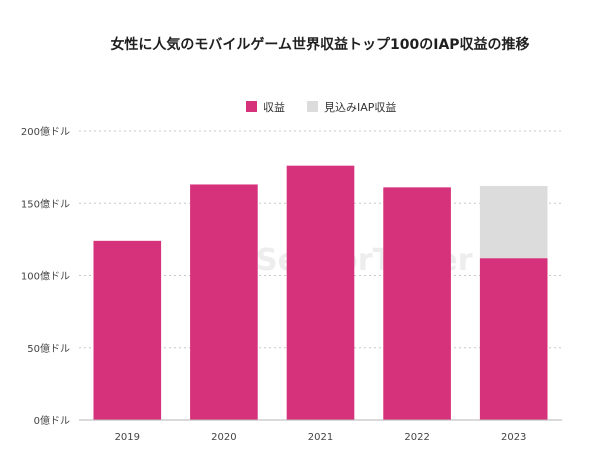 This screenshot has height=473, width=615. Describe the element at coordinates (45, 203) in the screenshot. I see `y-tick-label: 150億ドル` at that location.